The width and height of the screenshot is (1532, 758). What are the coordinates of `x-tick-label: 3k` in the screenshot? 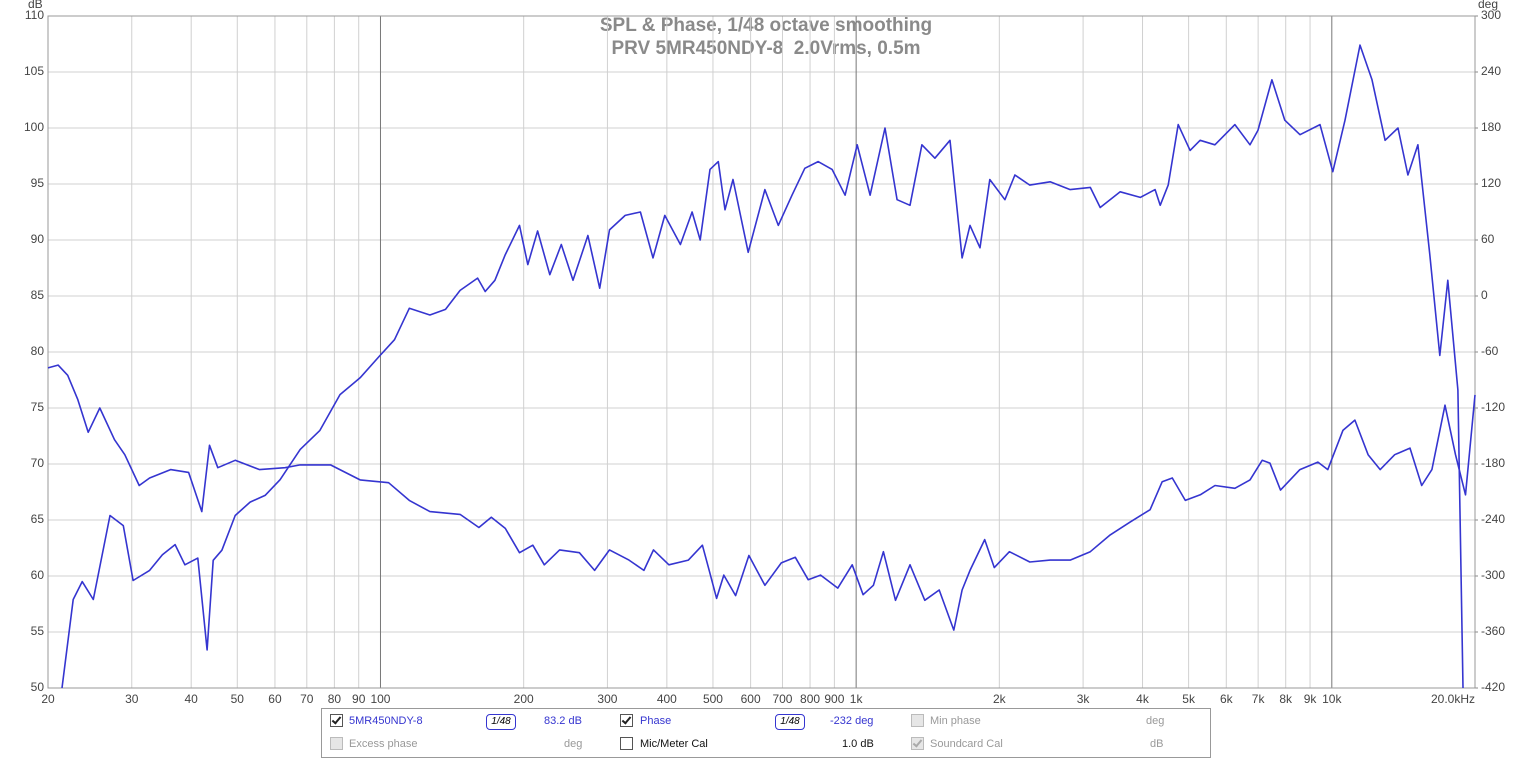 It's located at (1084, 698).